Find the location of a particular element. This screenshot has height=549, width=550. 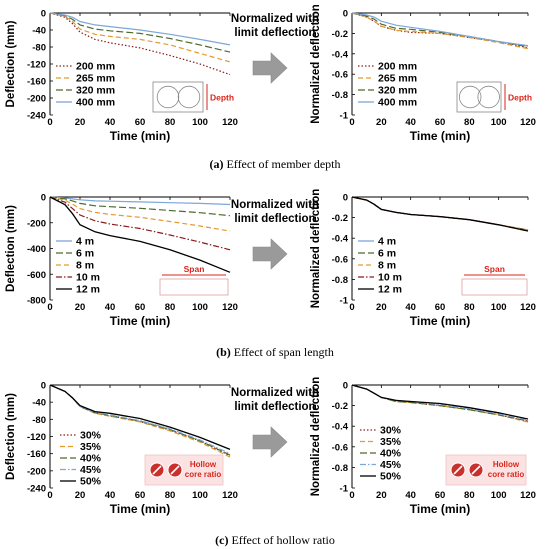

hollow-core-circle is located at coordinates (168, 97).